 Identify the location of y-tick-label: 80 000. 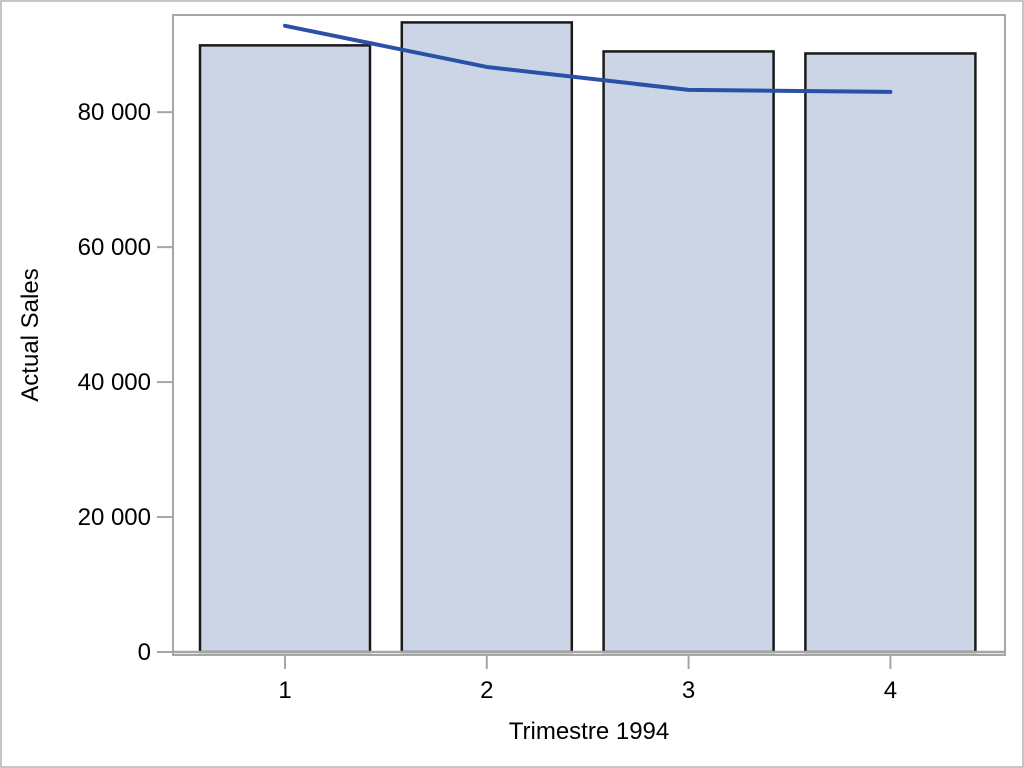
(114, 112).